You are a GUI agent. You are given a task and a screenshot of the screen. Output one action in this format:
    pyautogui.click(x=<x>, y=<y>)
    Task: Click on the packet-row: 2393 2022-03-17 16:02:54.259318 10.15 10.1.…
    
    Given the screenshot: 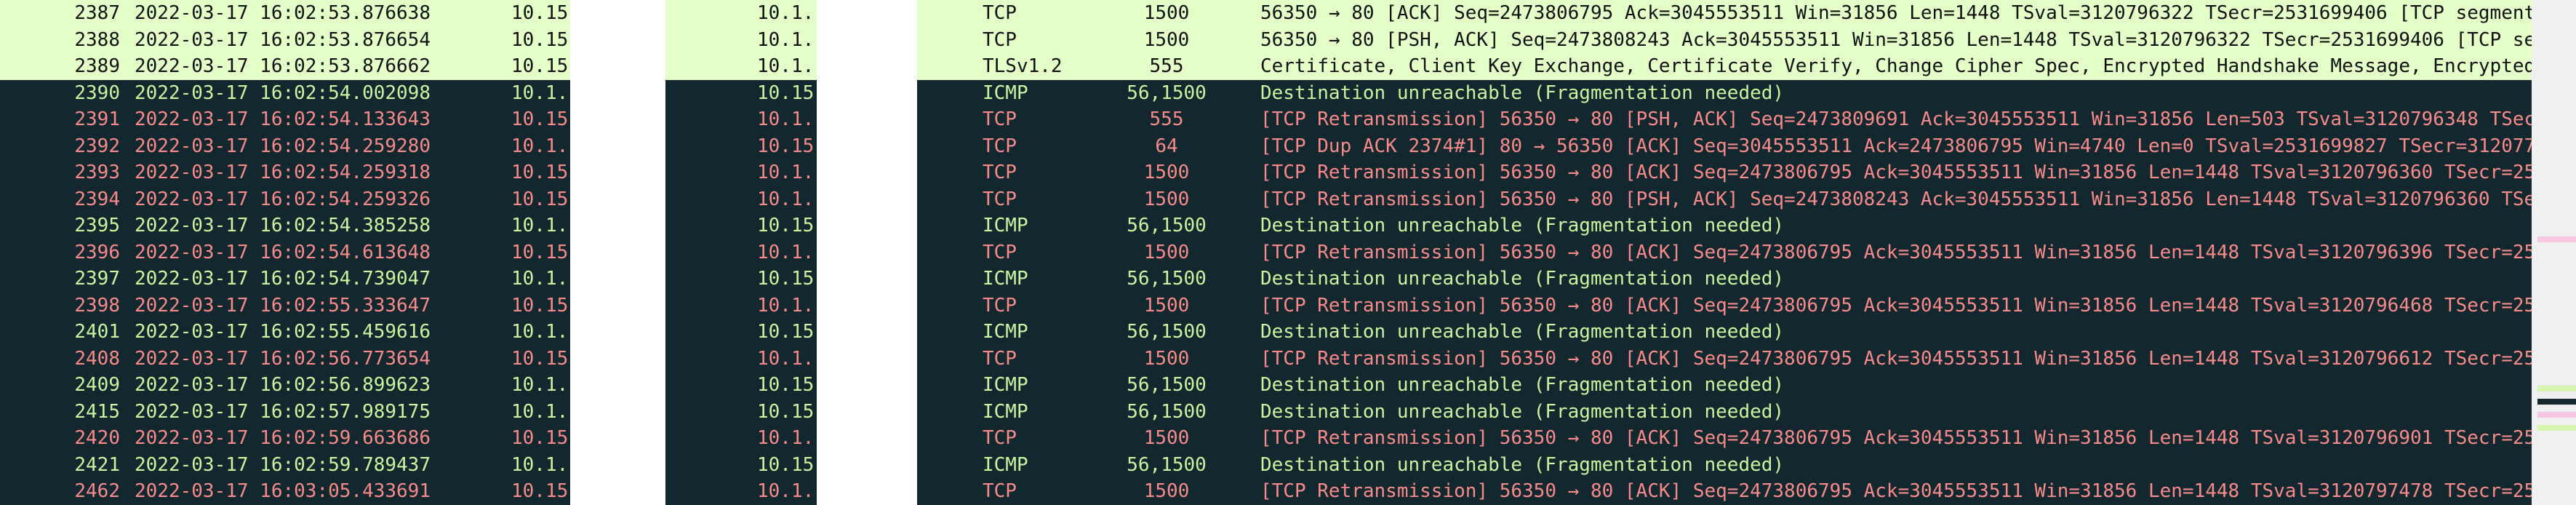 What is the action you would take?
    pyautogui.click(x=1266, y=172)
    